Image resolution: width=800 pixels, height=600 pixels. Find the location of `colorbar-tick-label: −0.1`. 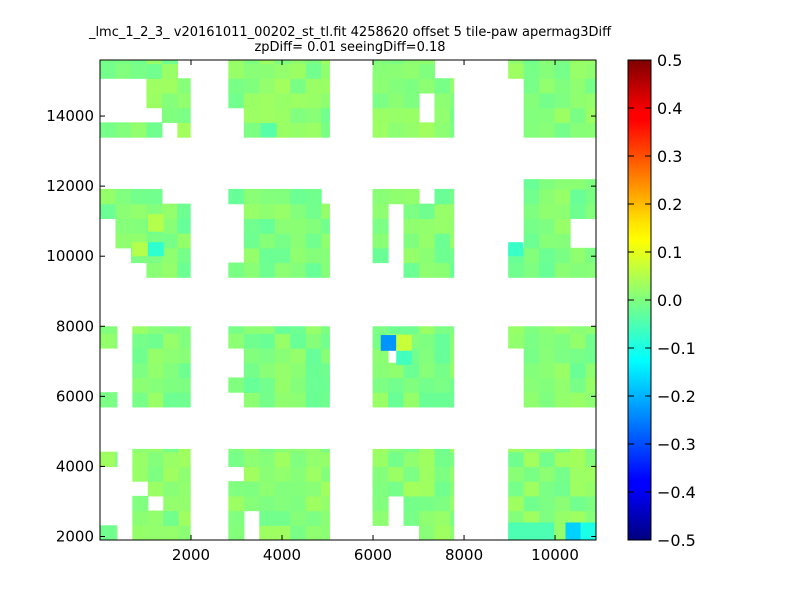

colorbar-tick-label: −0.1 is located at coordinates (676, 348).